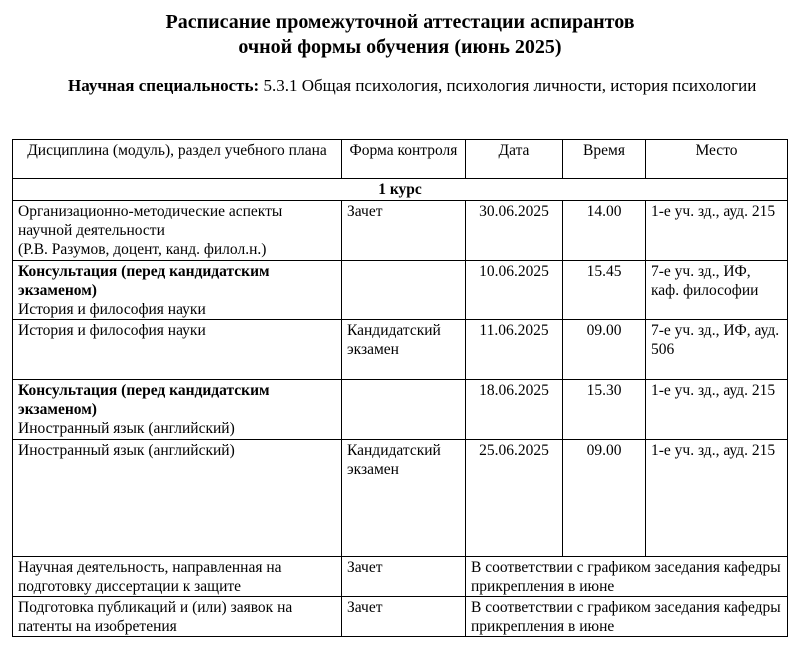 The width and height of the screenshot is (800, 653). What do you see at coordinates (514, 498) in the screenshot?
I see `date-cell: 25.06.2025` at bounding box center [514, 498].